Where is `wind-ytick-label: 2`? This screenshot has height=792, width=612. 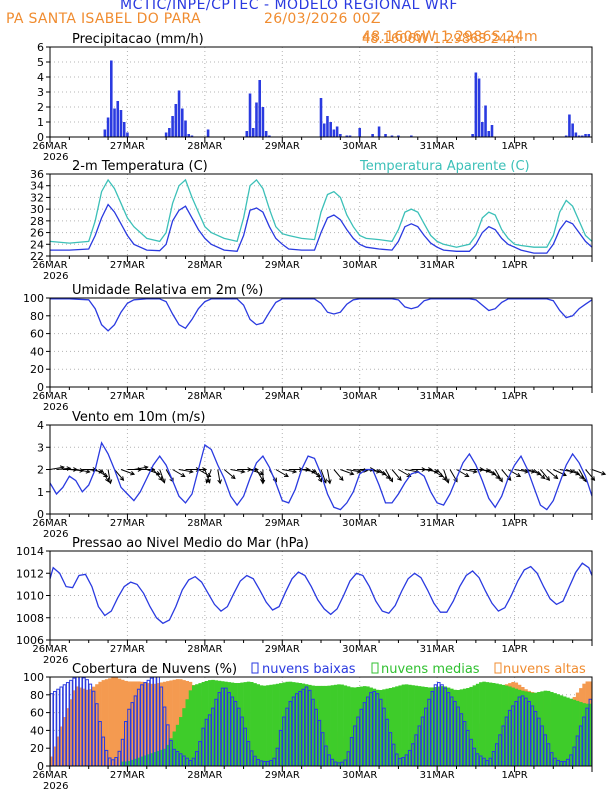
wind-ytick-label: 2 is located at coordinates (40, 470).